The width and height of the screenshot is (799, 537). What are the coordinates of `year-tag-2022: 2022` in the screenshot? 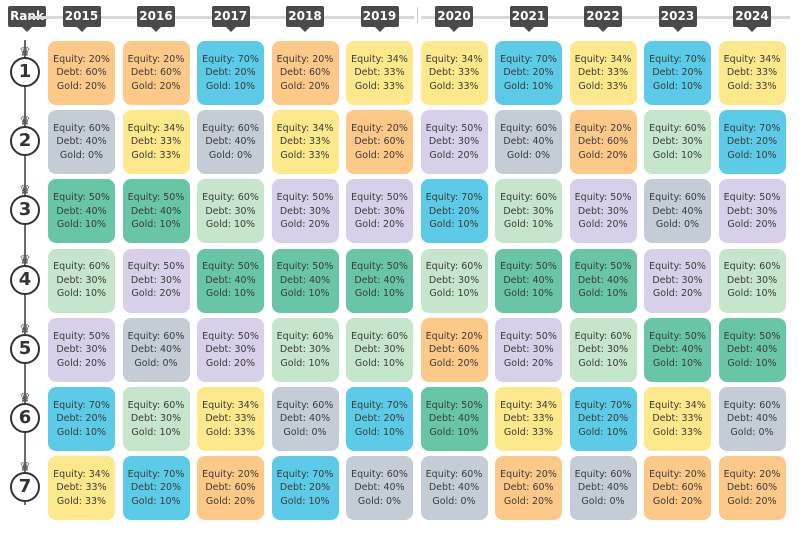 It's located at (603, 19).